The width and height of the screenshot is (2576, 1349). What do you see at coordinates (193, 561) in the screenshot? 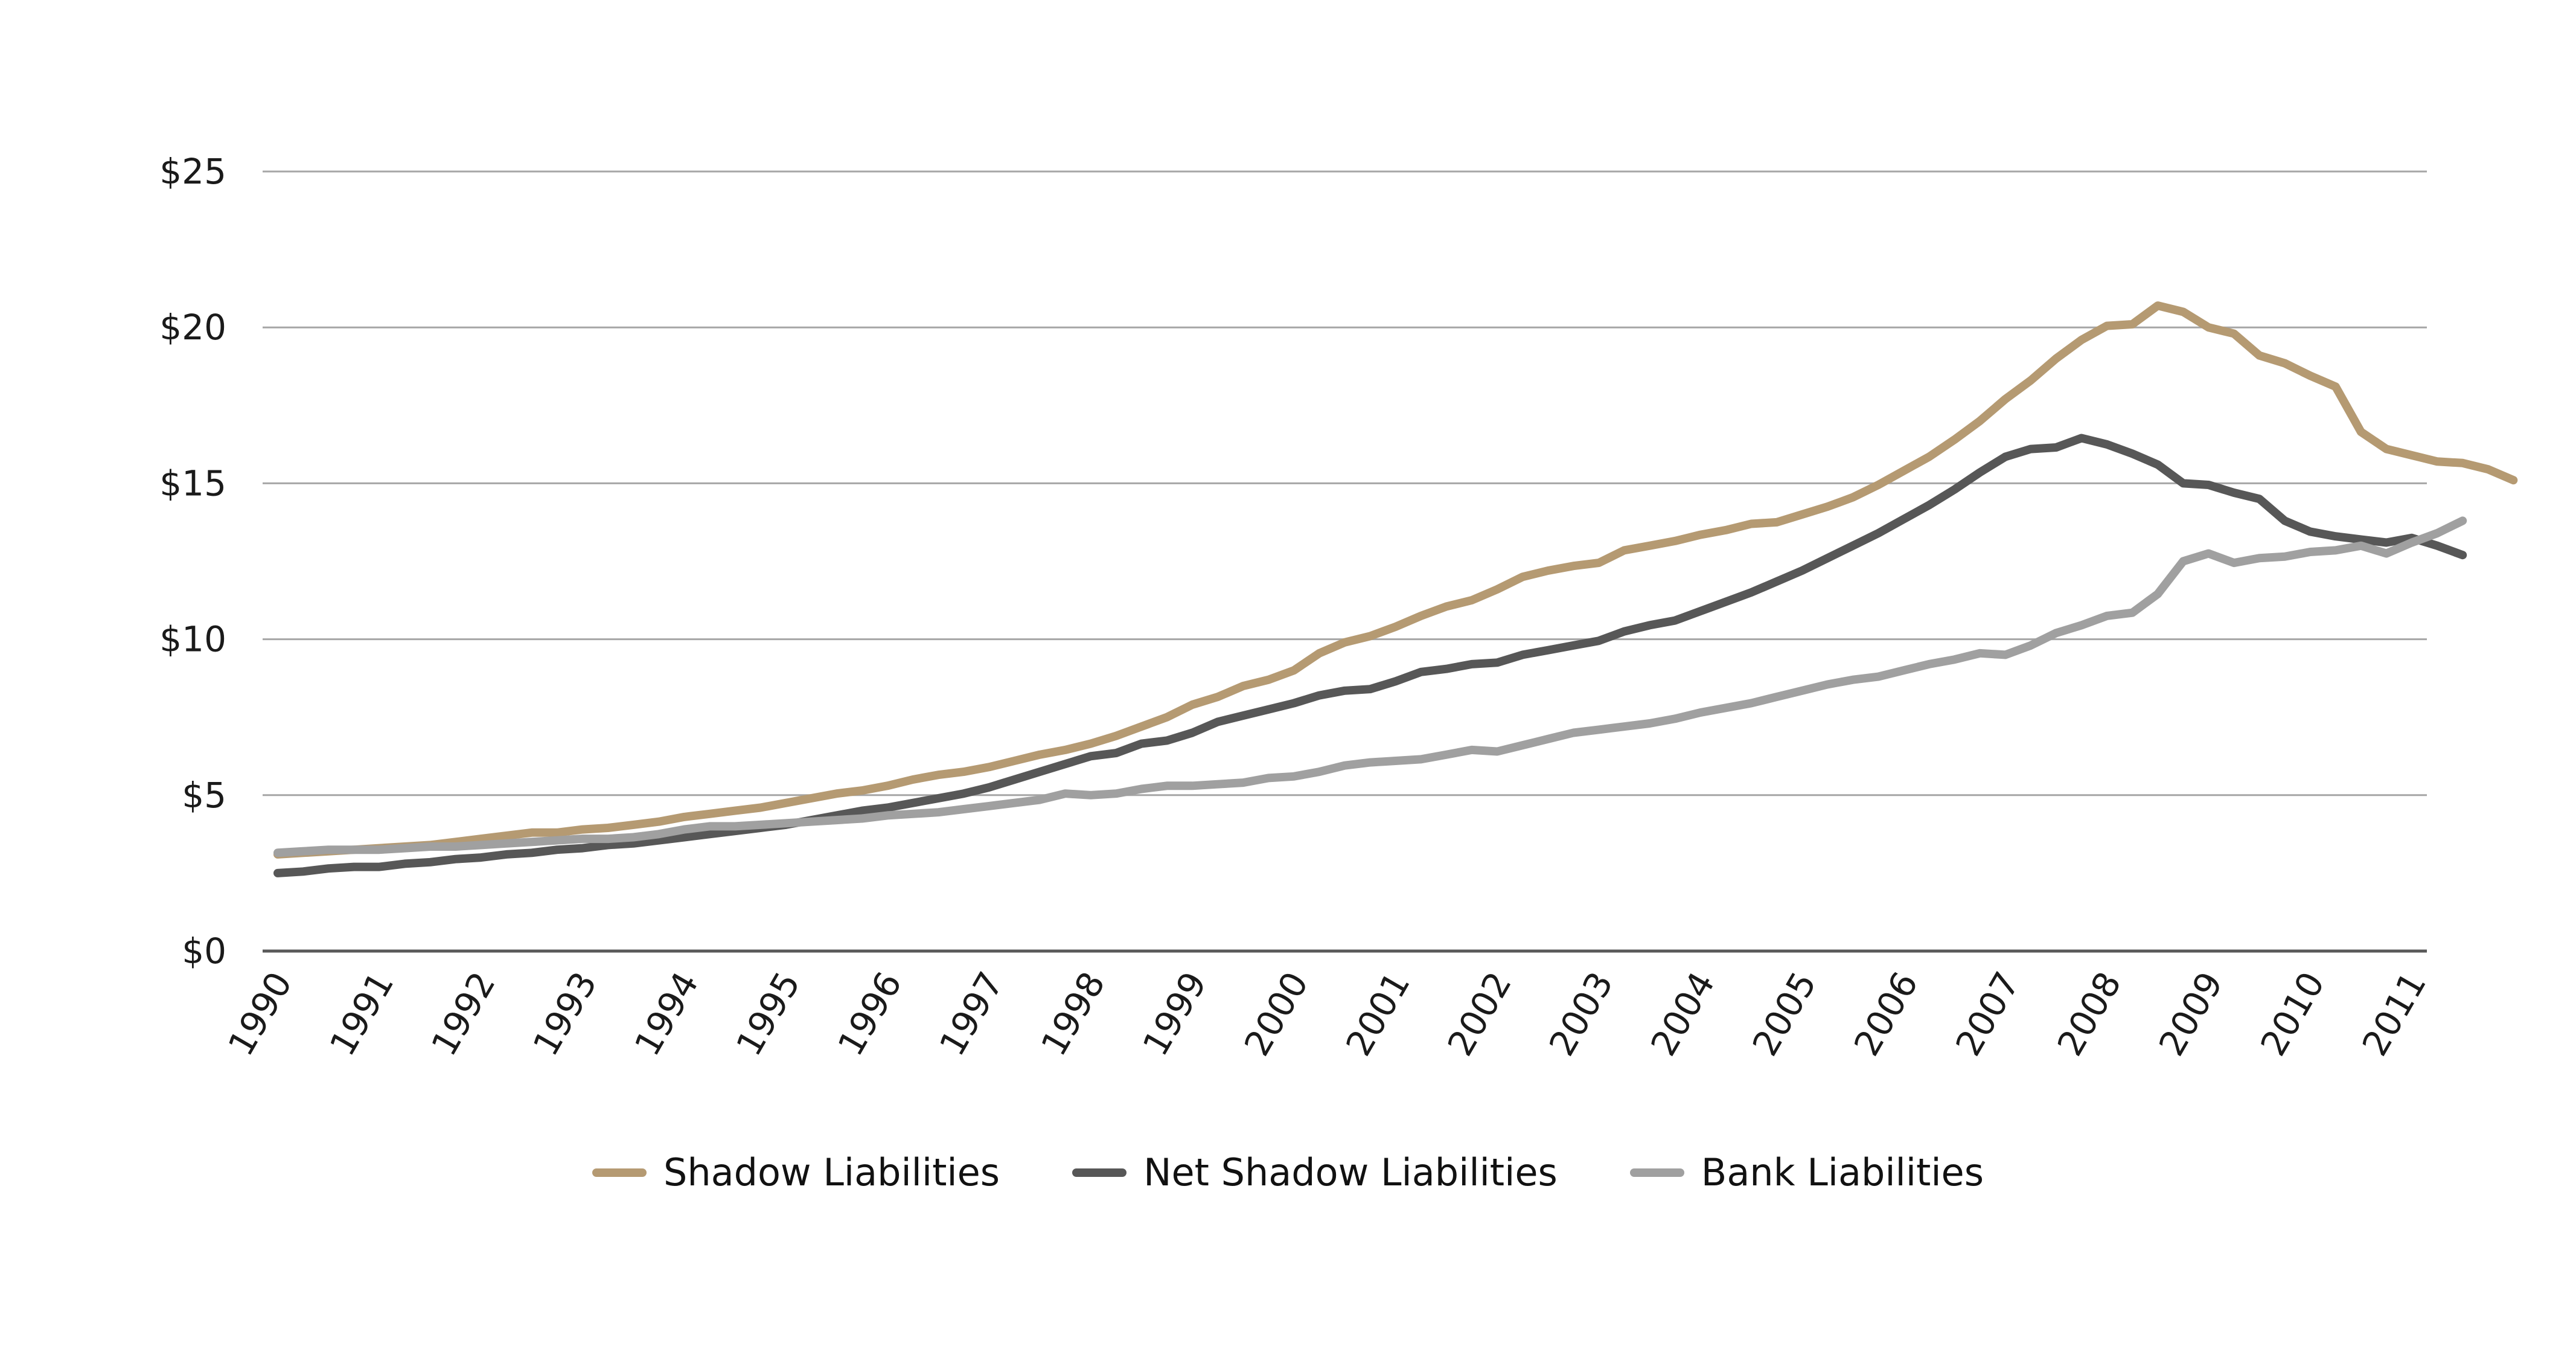
I see `y-axis-ticks: $0 $5 $10 $15 $20 $25` at bounding box center [193, 561].